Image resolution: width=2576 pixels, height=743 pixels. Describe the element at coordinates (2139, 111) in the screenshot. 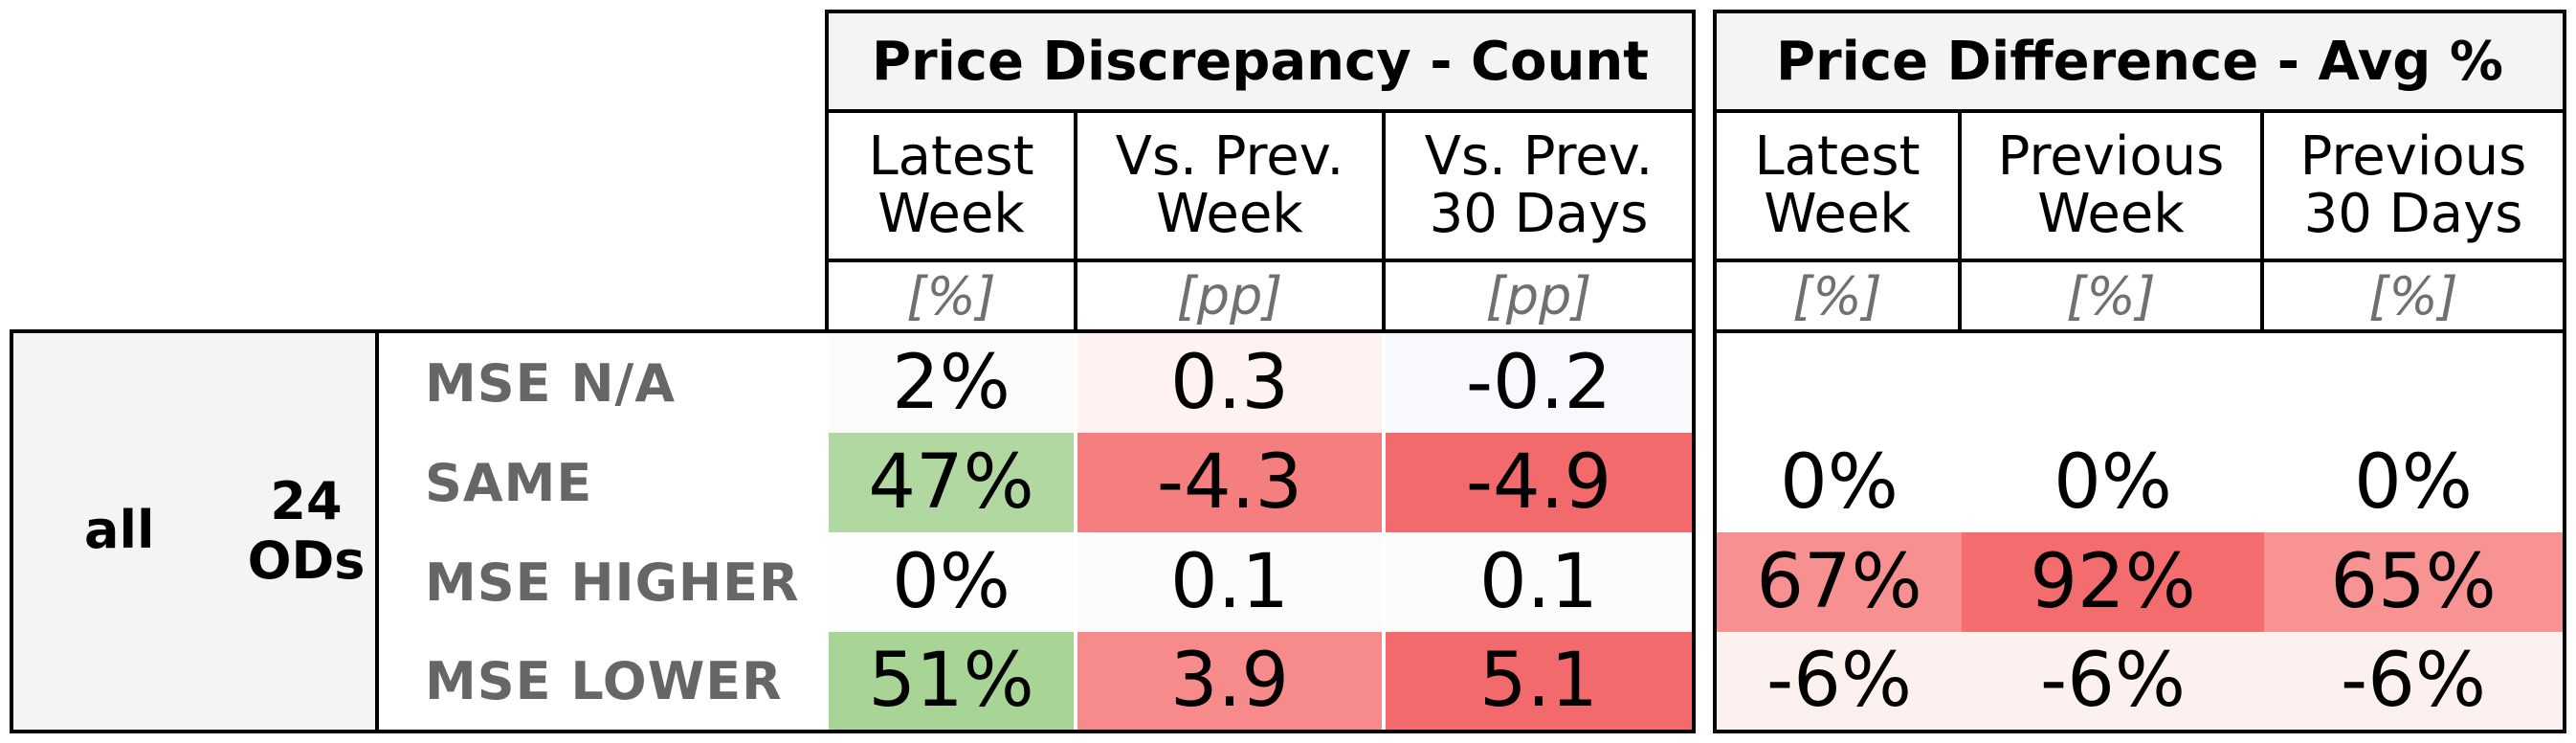

I see `difference-title-divider` at that location.